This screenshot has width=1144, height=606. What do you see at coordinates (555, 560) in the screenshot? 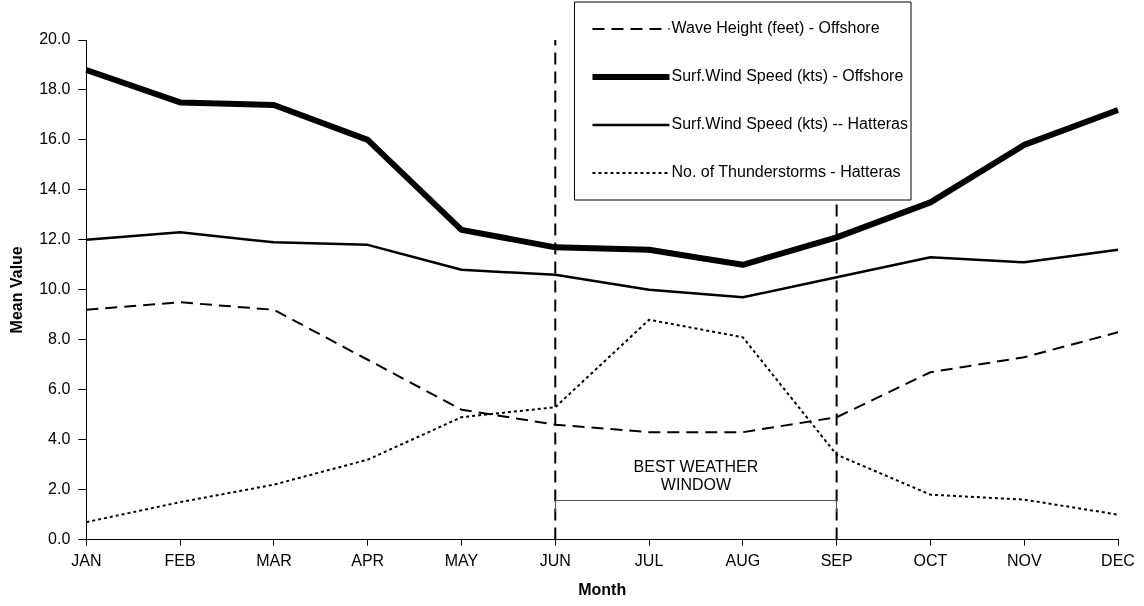
I see `x-tick-label: JUN` at bounding box center [555, 560].